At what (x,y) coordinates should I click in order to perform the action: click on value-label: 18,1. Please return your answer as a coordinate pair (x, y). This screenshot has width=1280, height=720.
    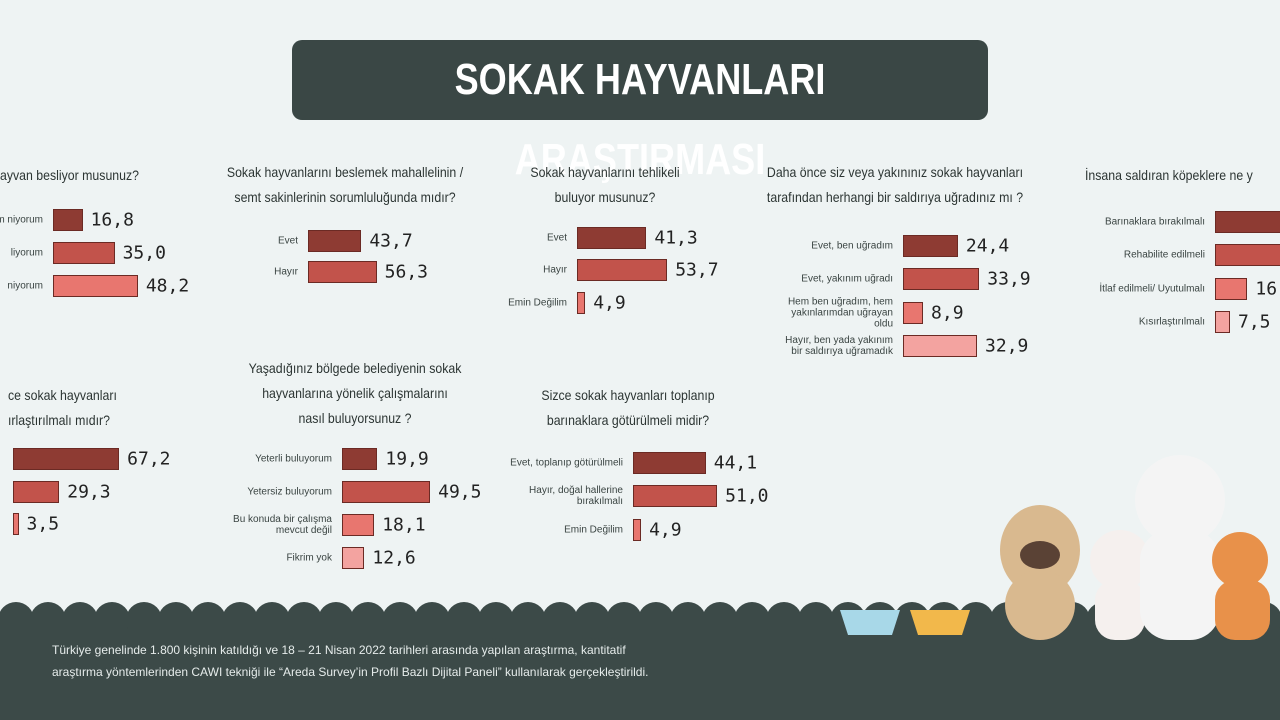
    Looking at the image, I should click on (404, 525).